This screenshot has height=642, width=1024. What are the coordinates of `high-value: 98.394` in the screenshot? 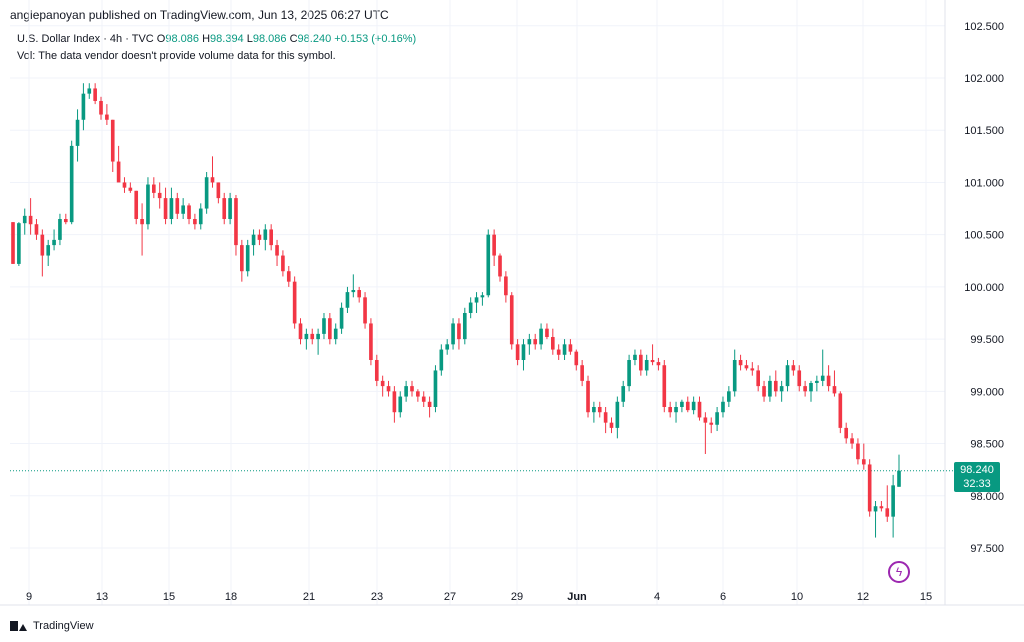 It's located at (227, 39).